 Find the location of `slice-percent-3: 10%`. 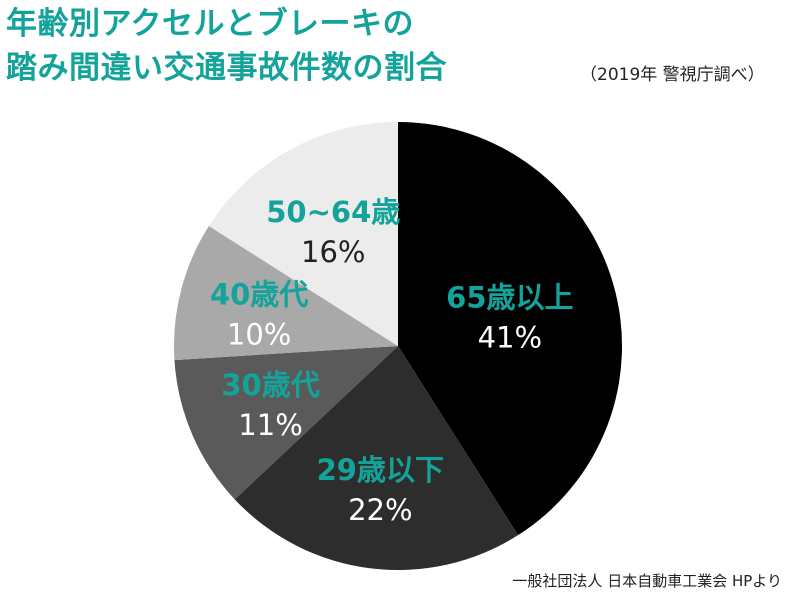

slice-percent-3: 10% is located at coordinates (259, 334).